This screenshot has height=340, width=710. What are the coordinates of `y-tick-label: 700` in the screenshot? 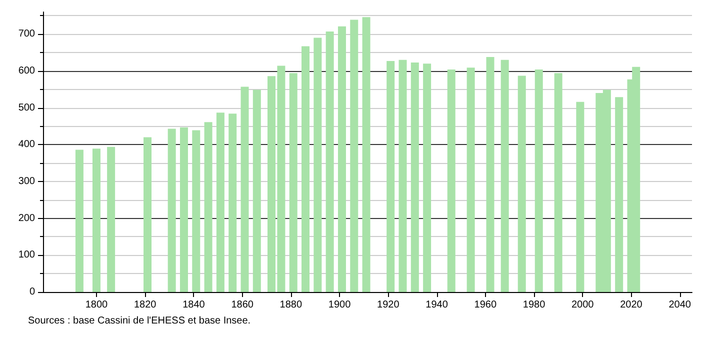 It's located at (27, 34).